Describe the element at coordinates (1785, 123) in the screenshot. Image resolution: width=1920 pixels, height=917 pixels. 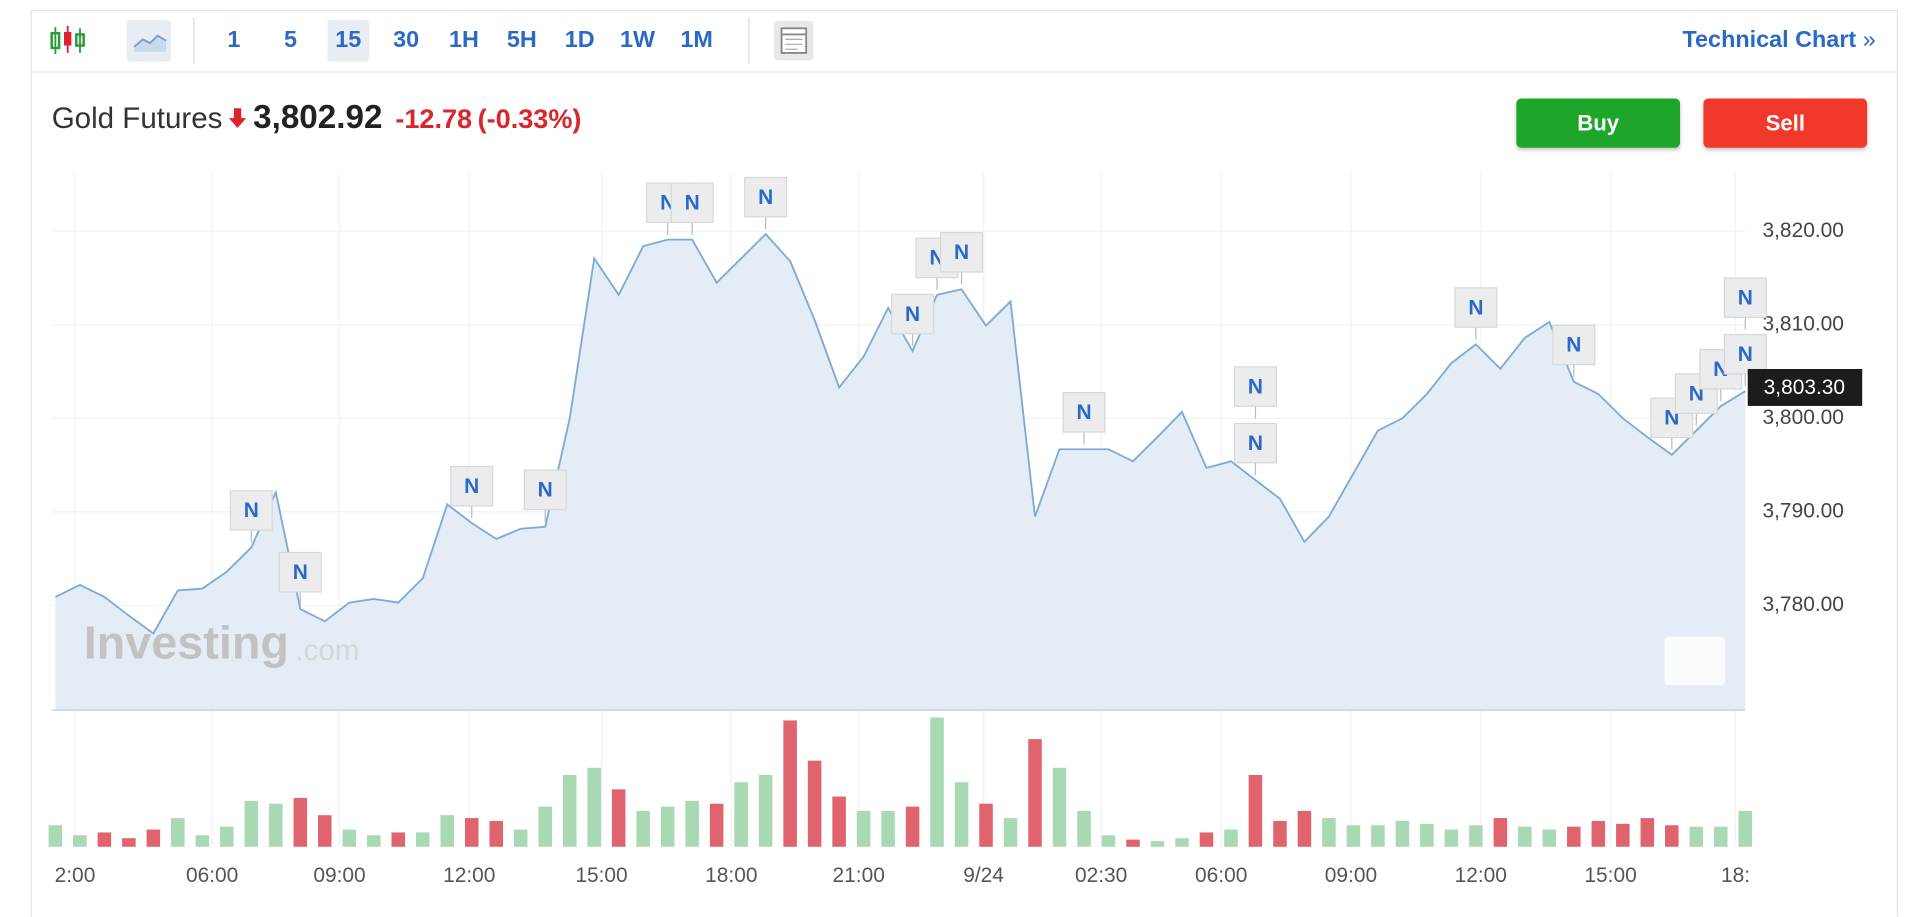
I see `sell-button: Sell` at that location.